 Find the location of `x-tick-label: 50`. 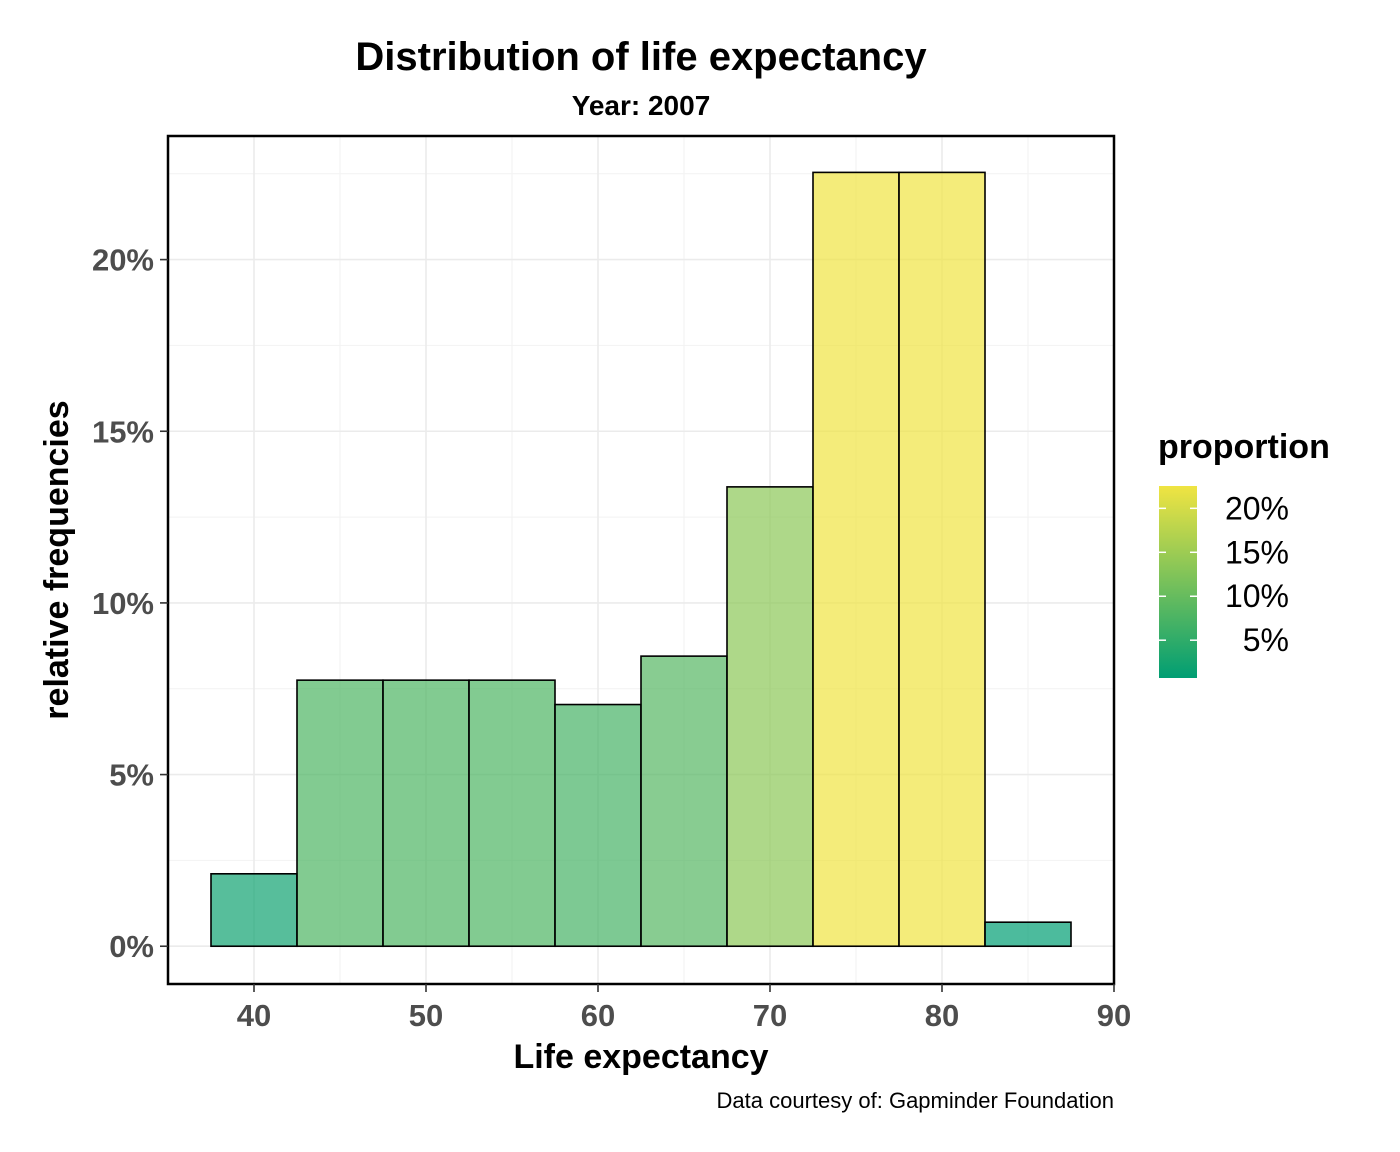

x-tick-label: 50 is located at coordinates (426, 1015).